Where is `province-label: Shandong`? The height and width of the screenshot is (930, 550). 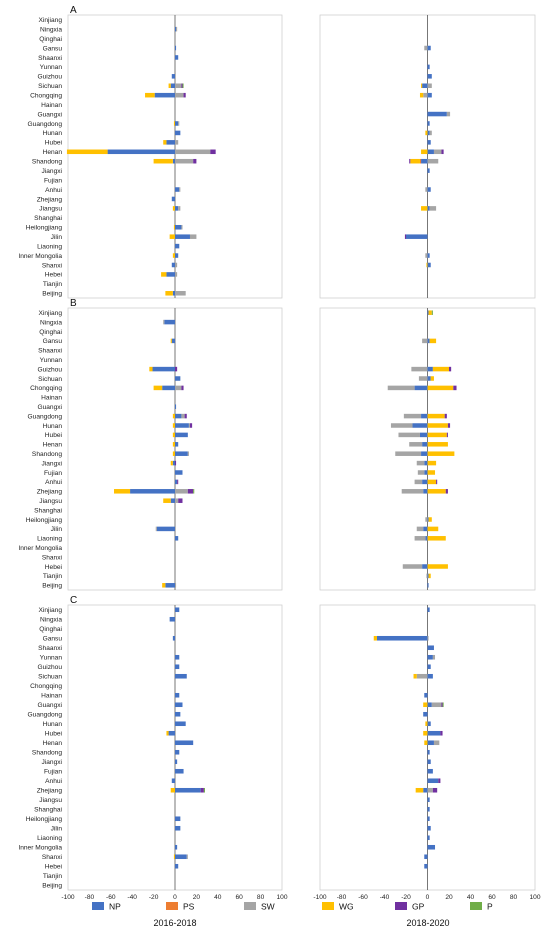
province-label: Shandong is located at coordinates (47, 753).